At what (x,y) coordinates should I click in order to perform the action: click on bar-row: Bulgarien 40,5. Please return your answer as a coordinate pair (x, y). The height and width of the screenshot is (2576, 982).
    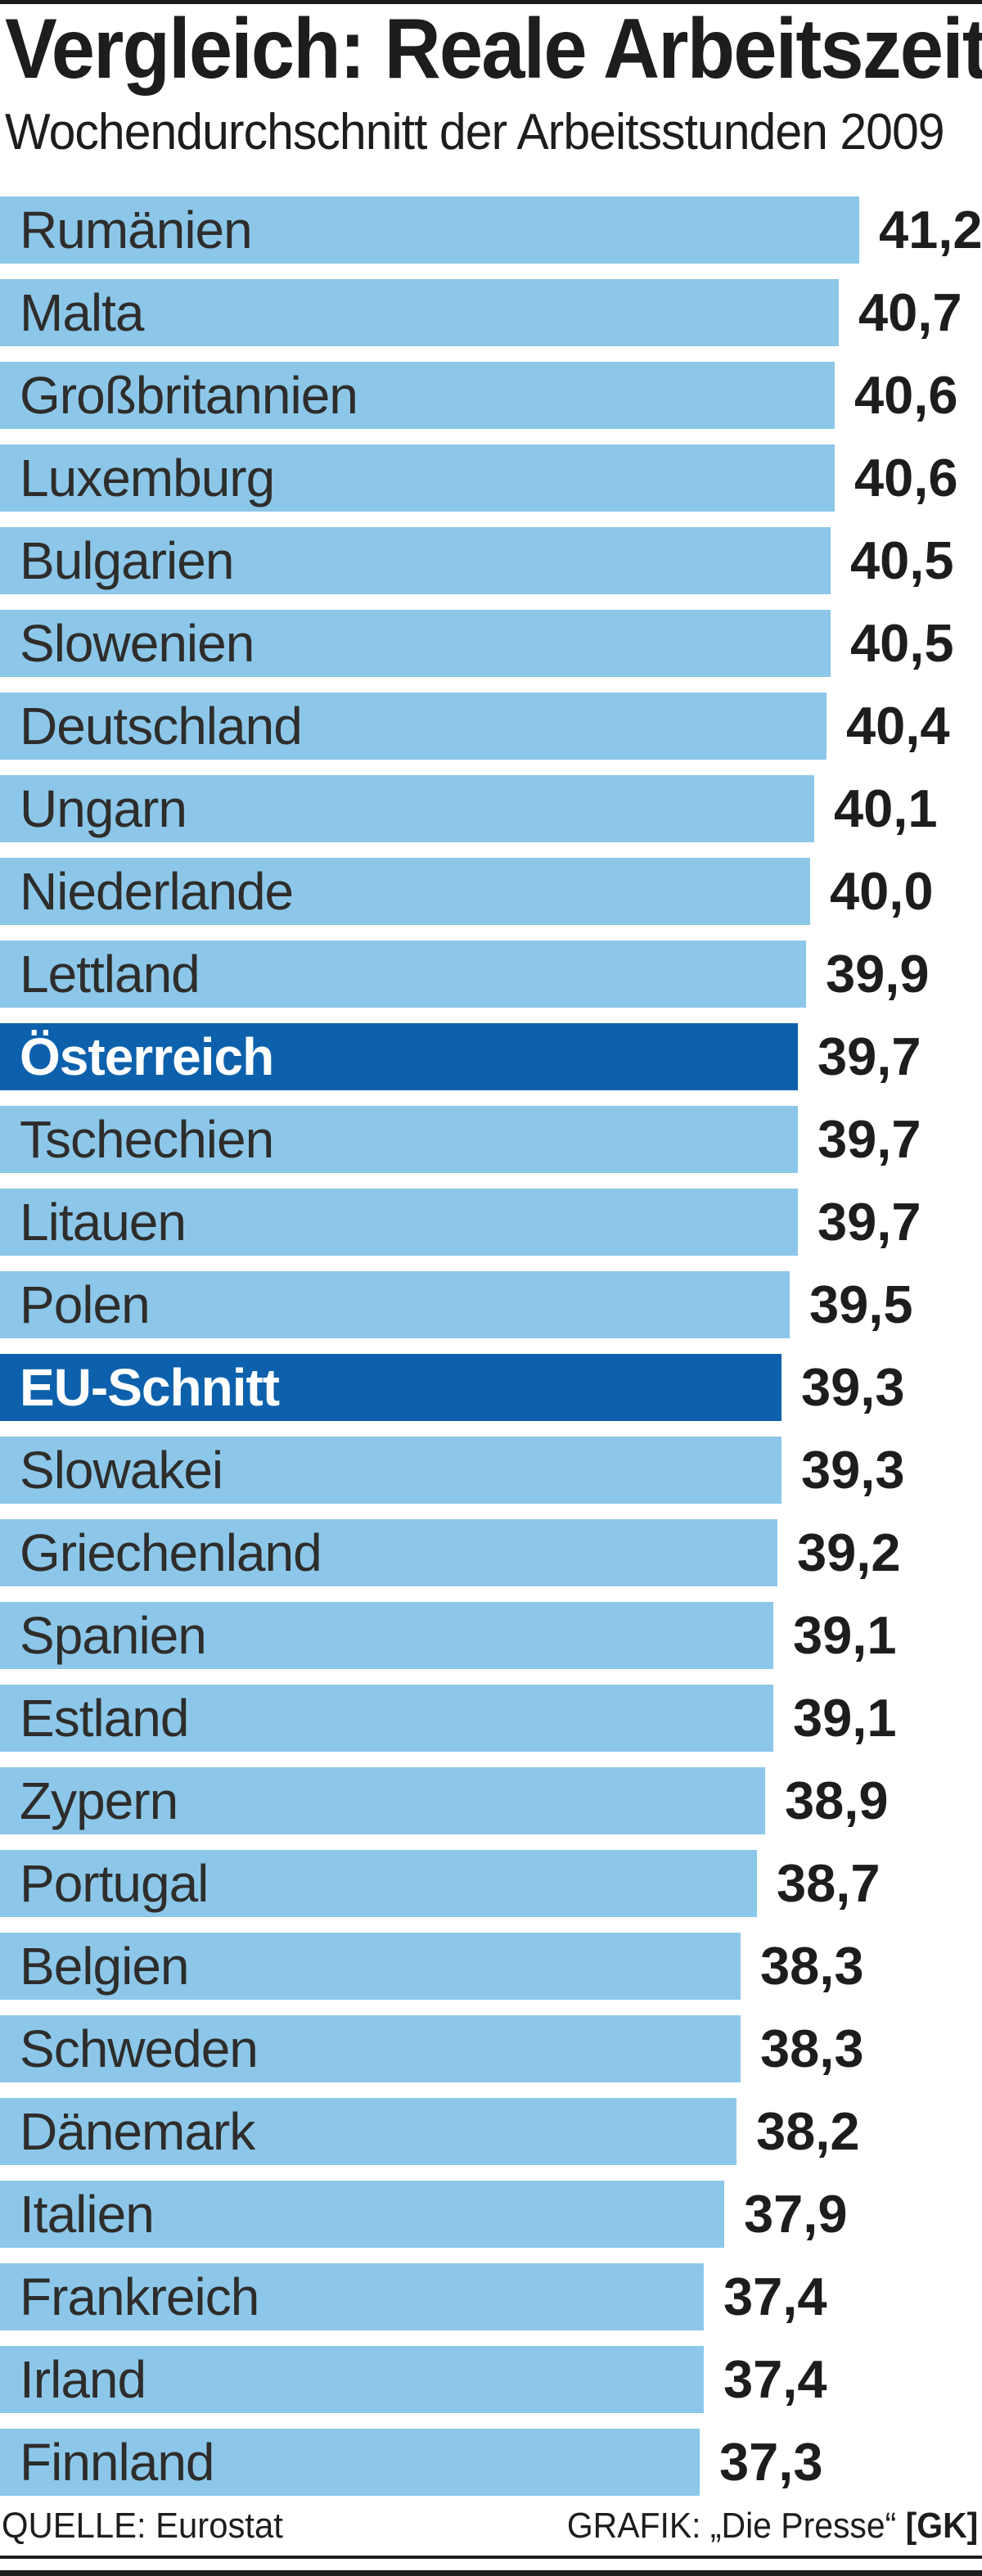
    Looking at the image, I should click on (491, 560).